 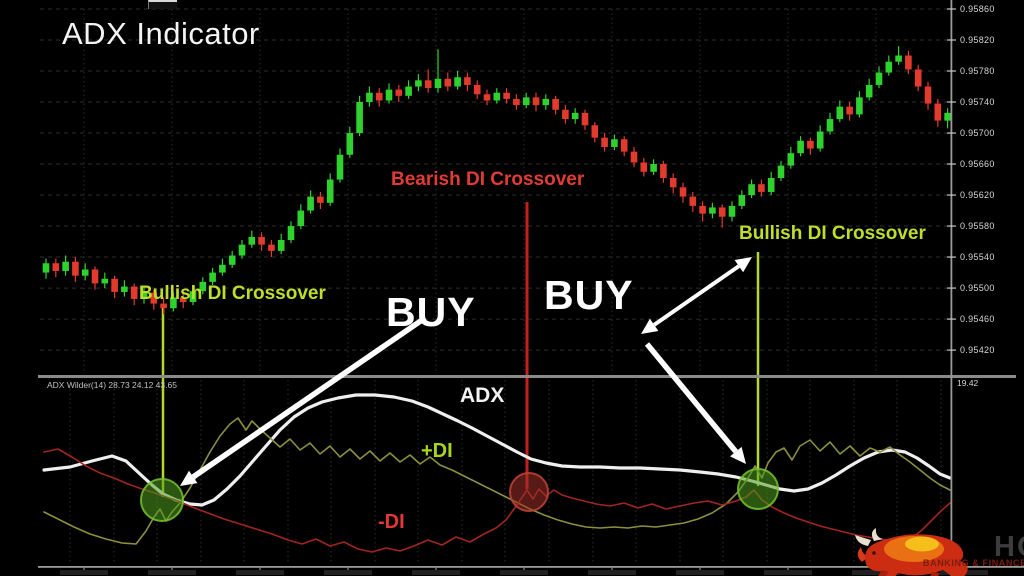 What do you see at coordinates (977, 40) in the screenshot?
I see `price-axis-label: 0.95820` at bounding box center [977, 40].